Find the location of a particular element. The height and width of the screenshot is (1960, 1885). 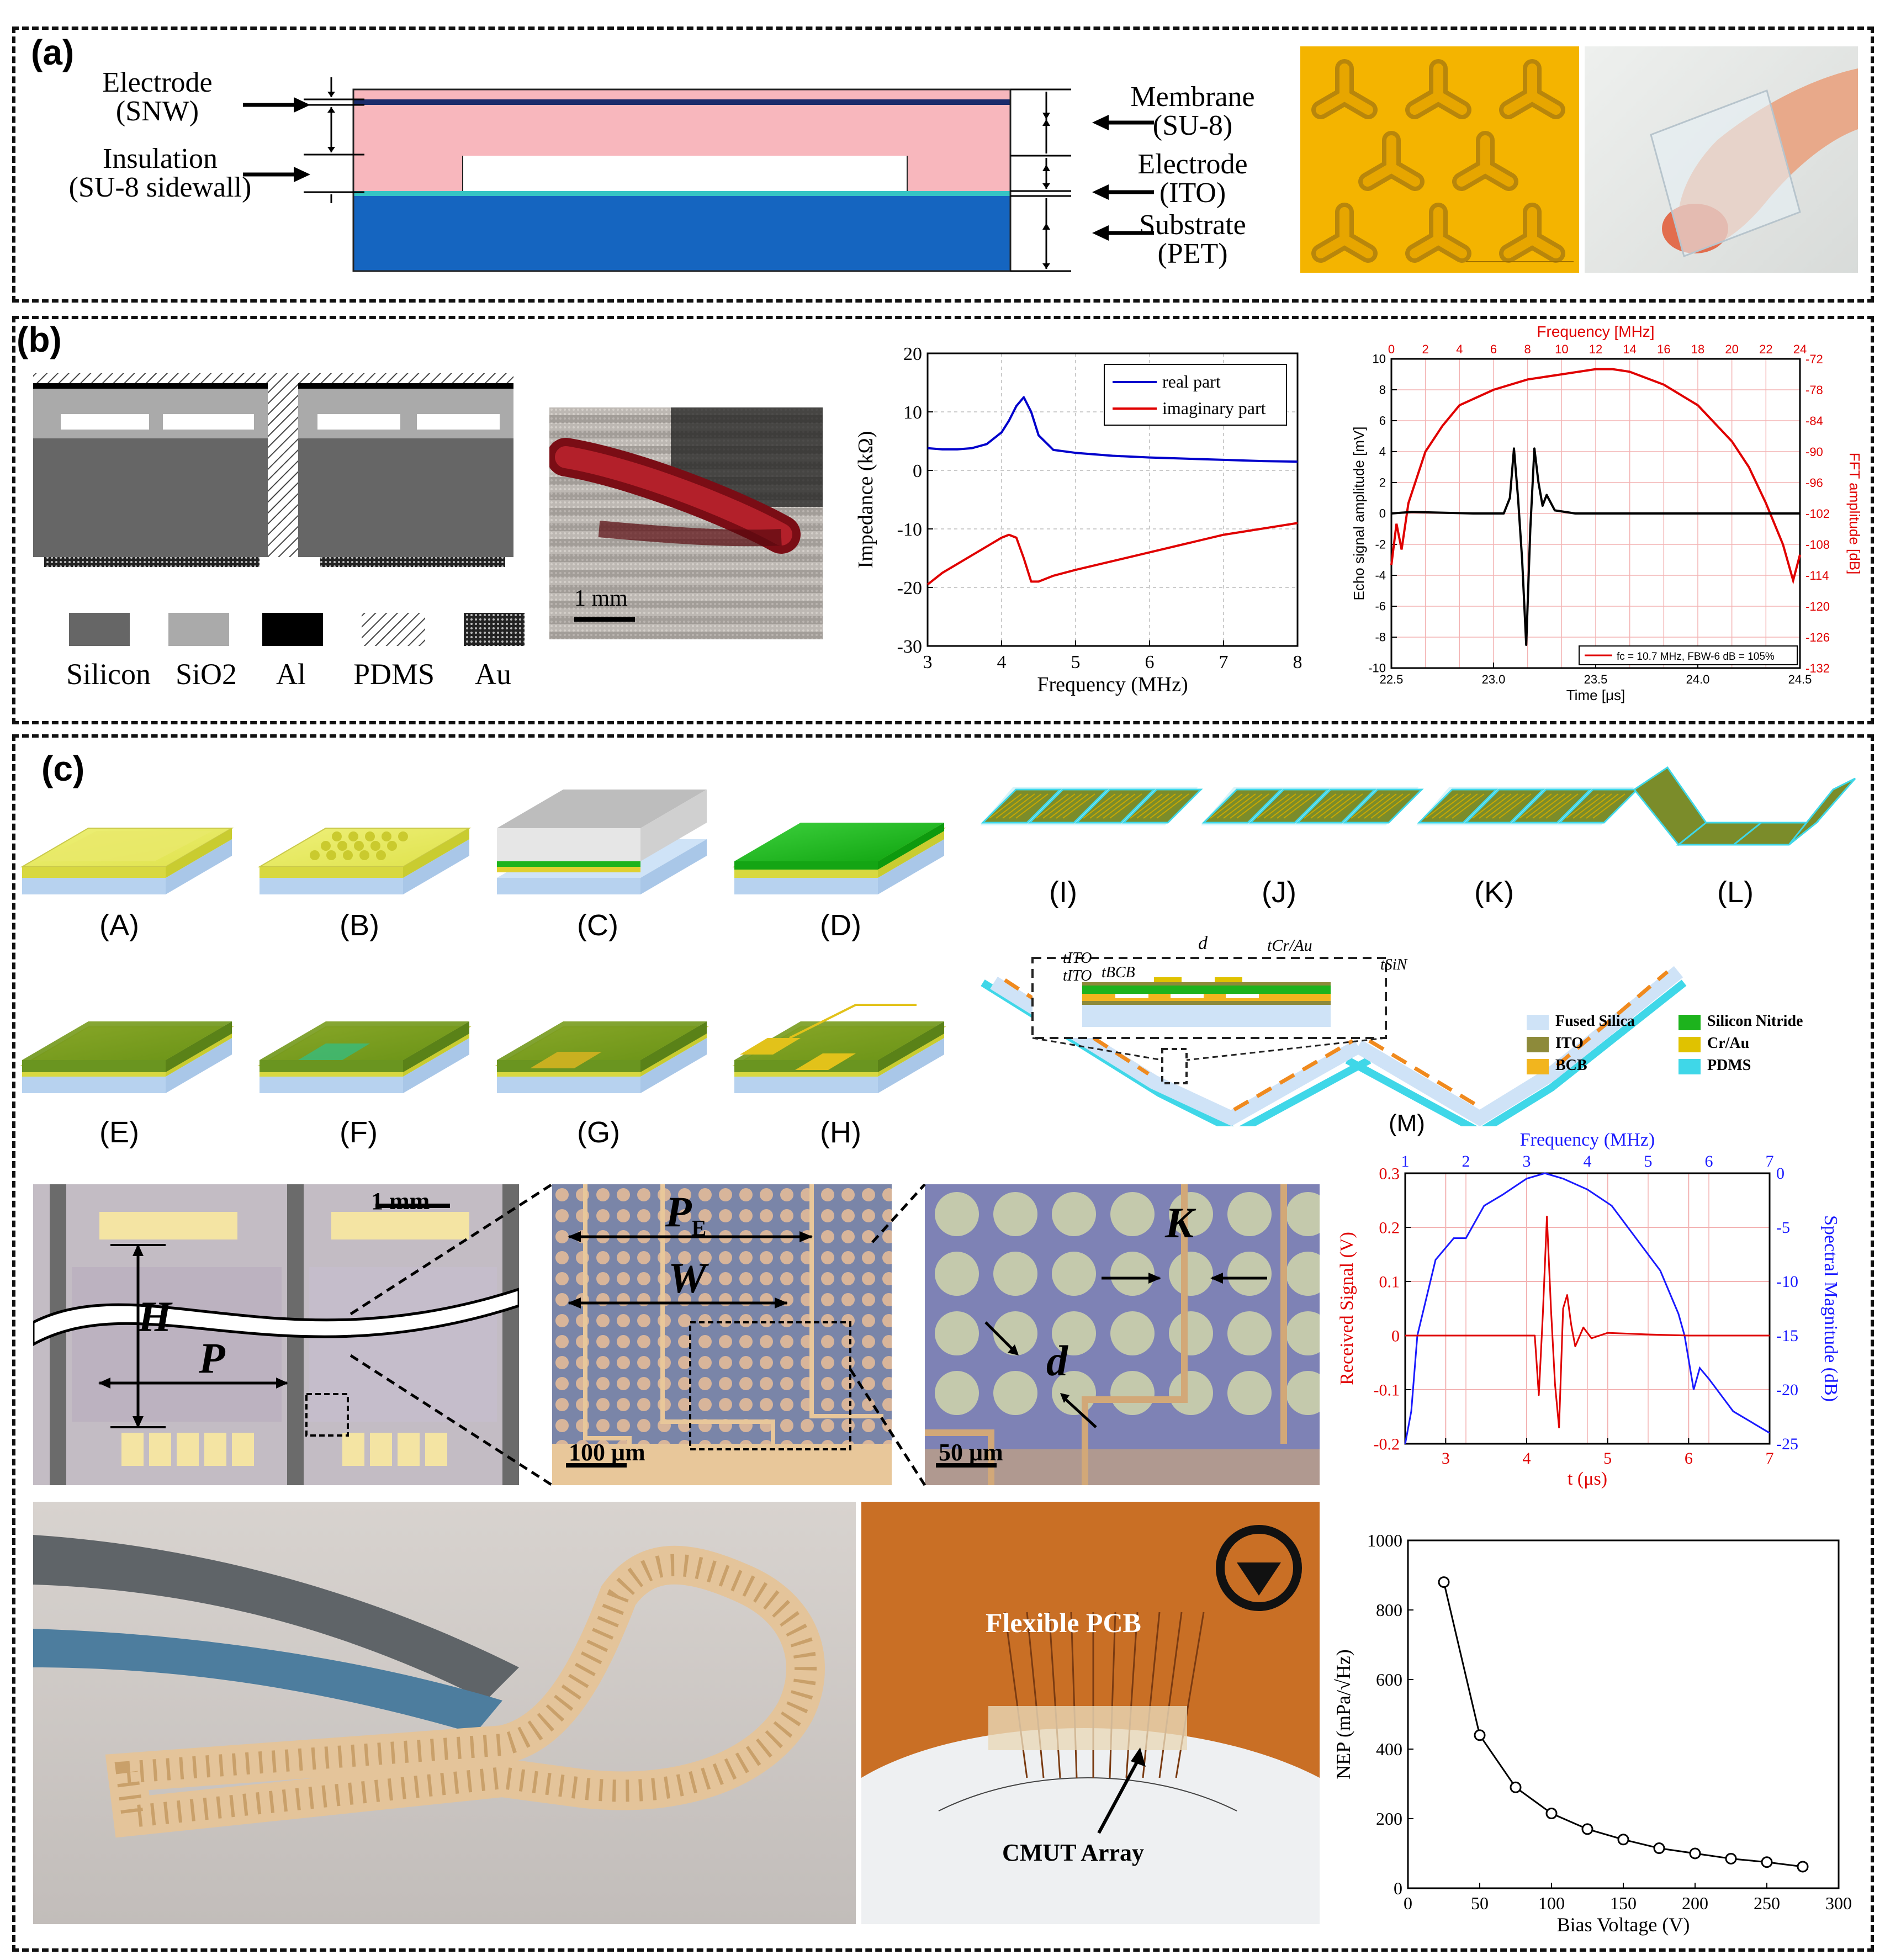

right-tick-label: -126 is located at coordinates (1817, 638).